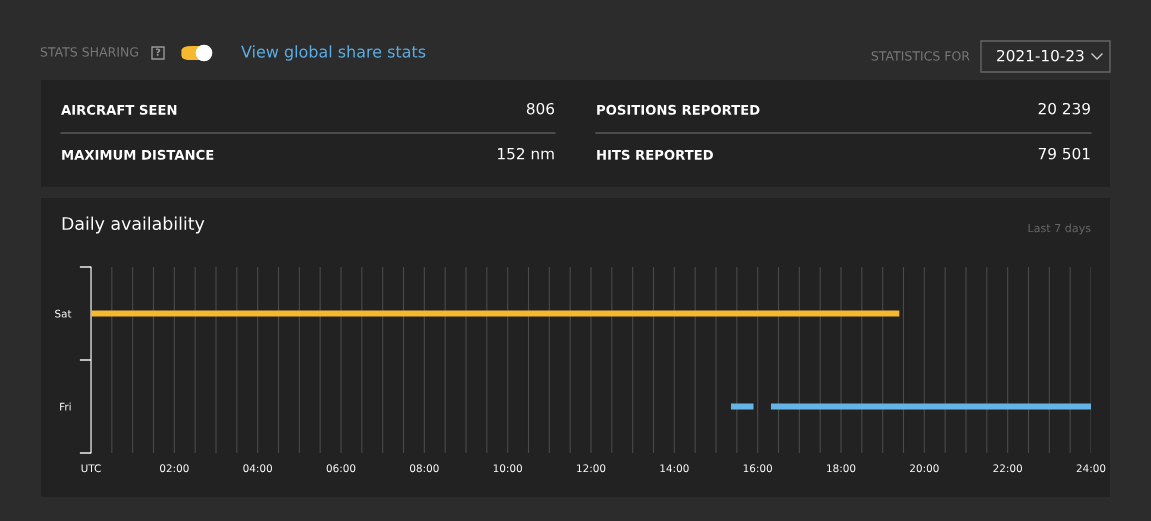  Describe the element at coordinates (65, 406) in the screenshot. I see `y-tick-label: Fri` at that location.